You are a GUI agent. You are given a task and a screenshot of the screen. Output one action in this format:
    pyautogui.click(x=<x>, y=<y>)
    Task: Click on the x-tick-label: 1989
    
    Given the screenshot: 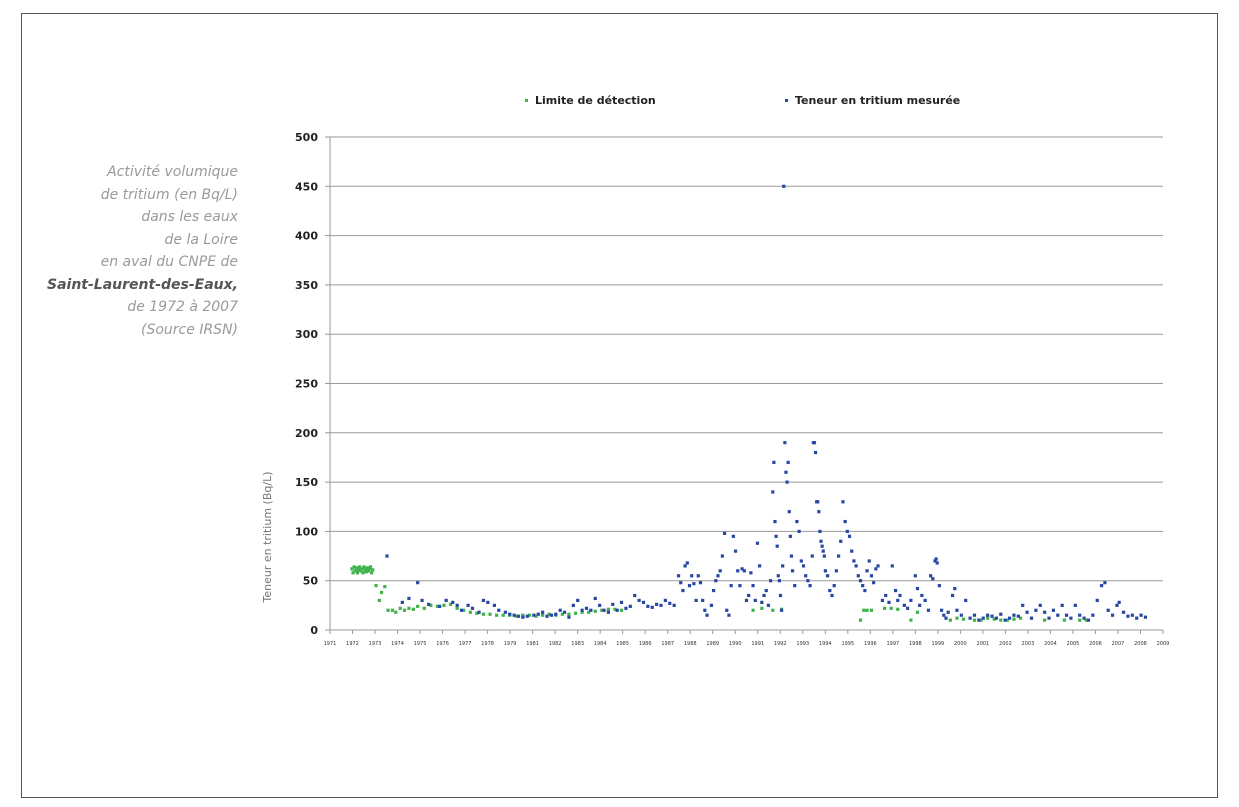 What is the action you would take?
    pyautogui.click(x=712, y=644)
    